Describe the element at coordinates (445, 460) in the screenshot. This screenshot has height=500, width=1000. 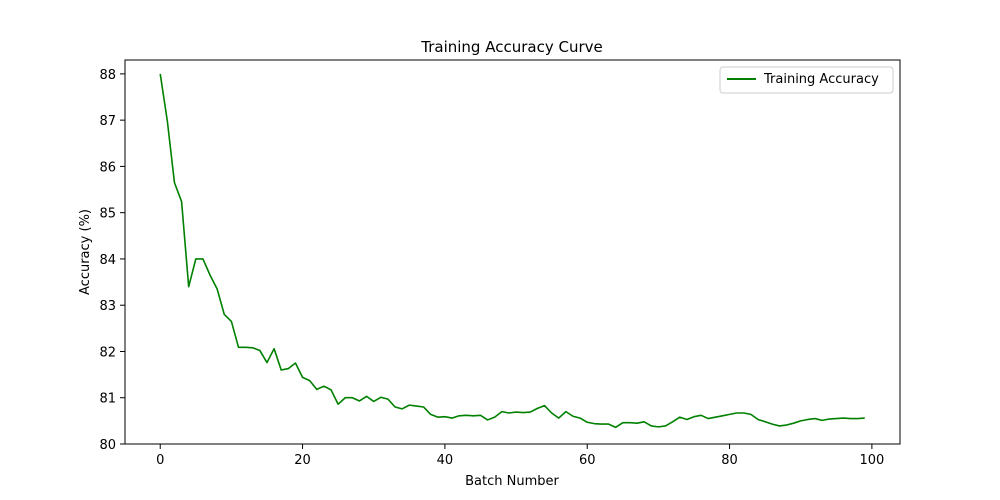
I see `x-tick-label: 40` at that location.